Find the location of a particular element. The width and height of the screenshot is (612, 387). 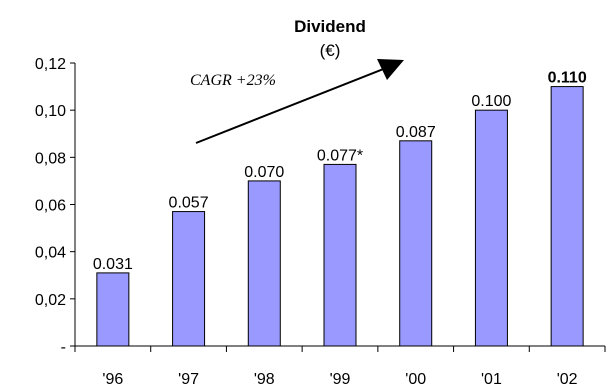

data-label: 0.057 is located at coordinates (189, 203).